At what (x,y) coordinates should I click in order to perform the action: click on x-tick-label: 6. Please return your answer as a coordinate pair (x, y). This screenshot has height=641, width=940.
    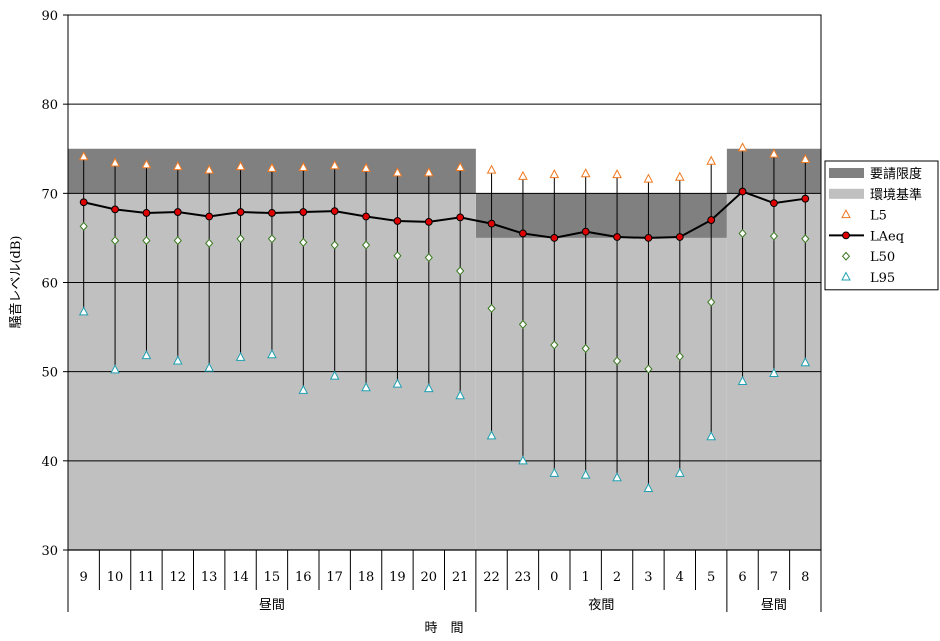
    Looking at the image, I should click on (742, 577).